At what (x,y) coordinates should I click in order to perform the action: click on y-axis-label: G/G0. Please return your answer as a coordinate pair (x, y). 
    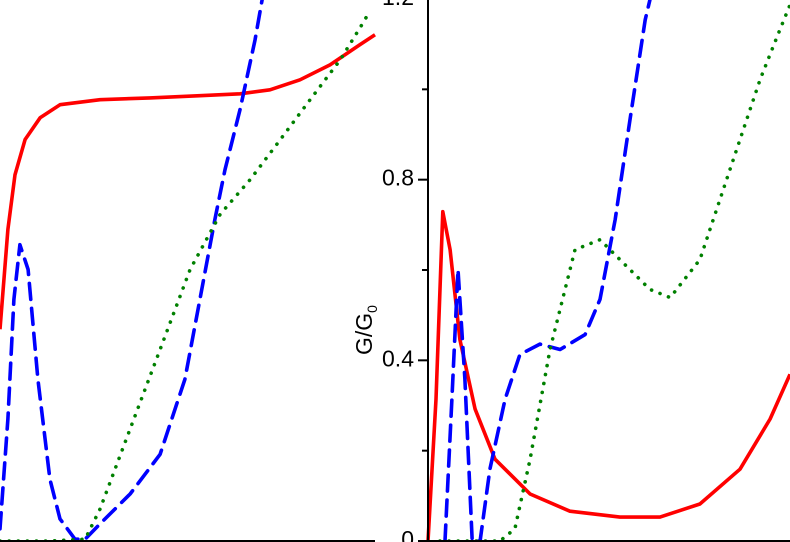
    Looking at the image, I should click on (365, 330).